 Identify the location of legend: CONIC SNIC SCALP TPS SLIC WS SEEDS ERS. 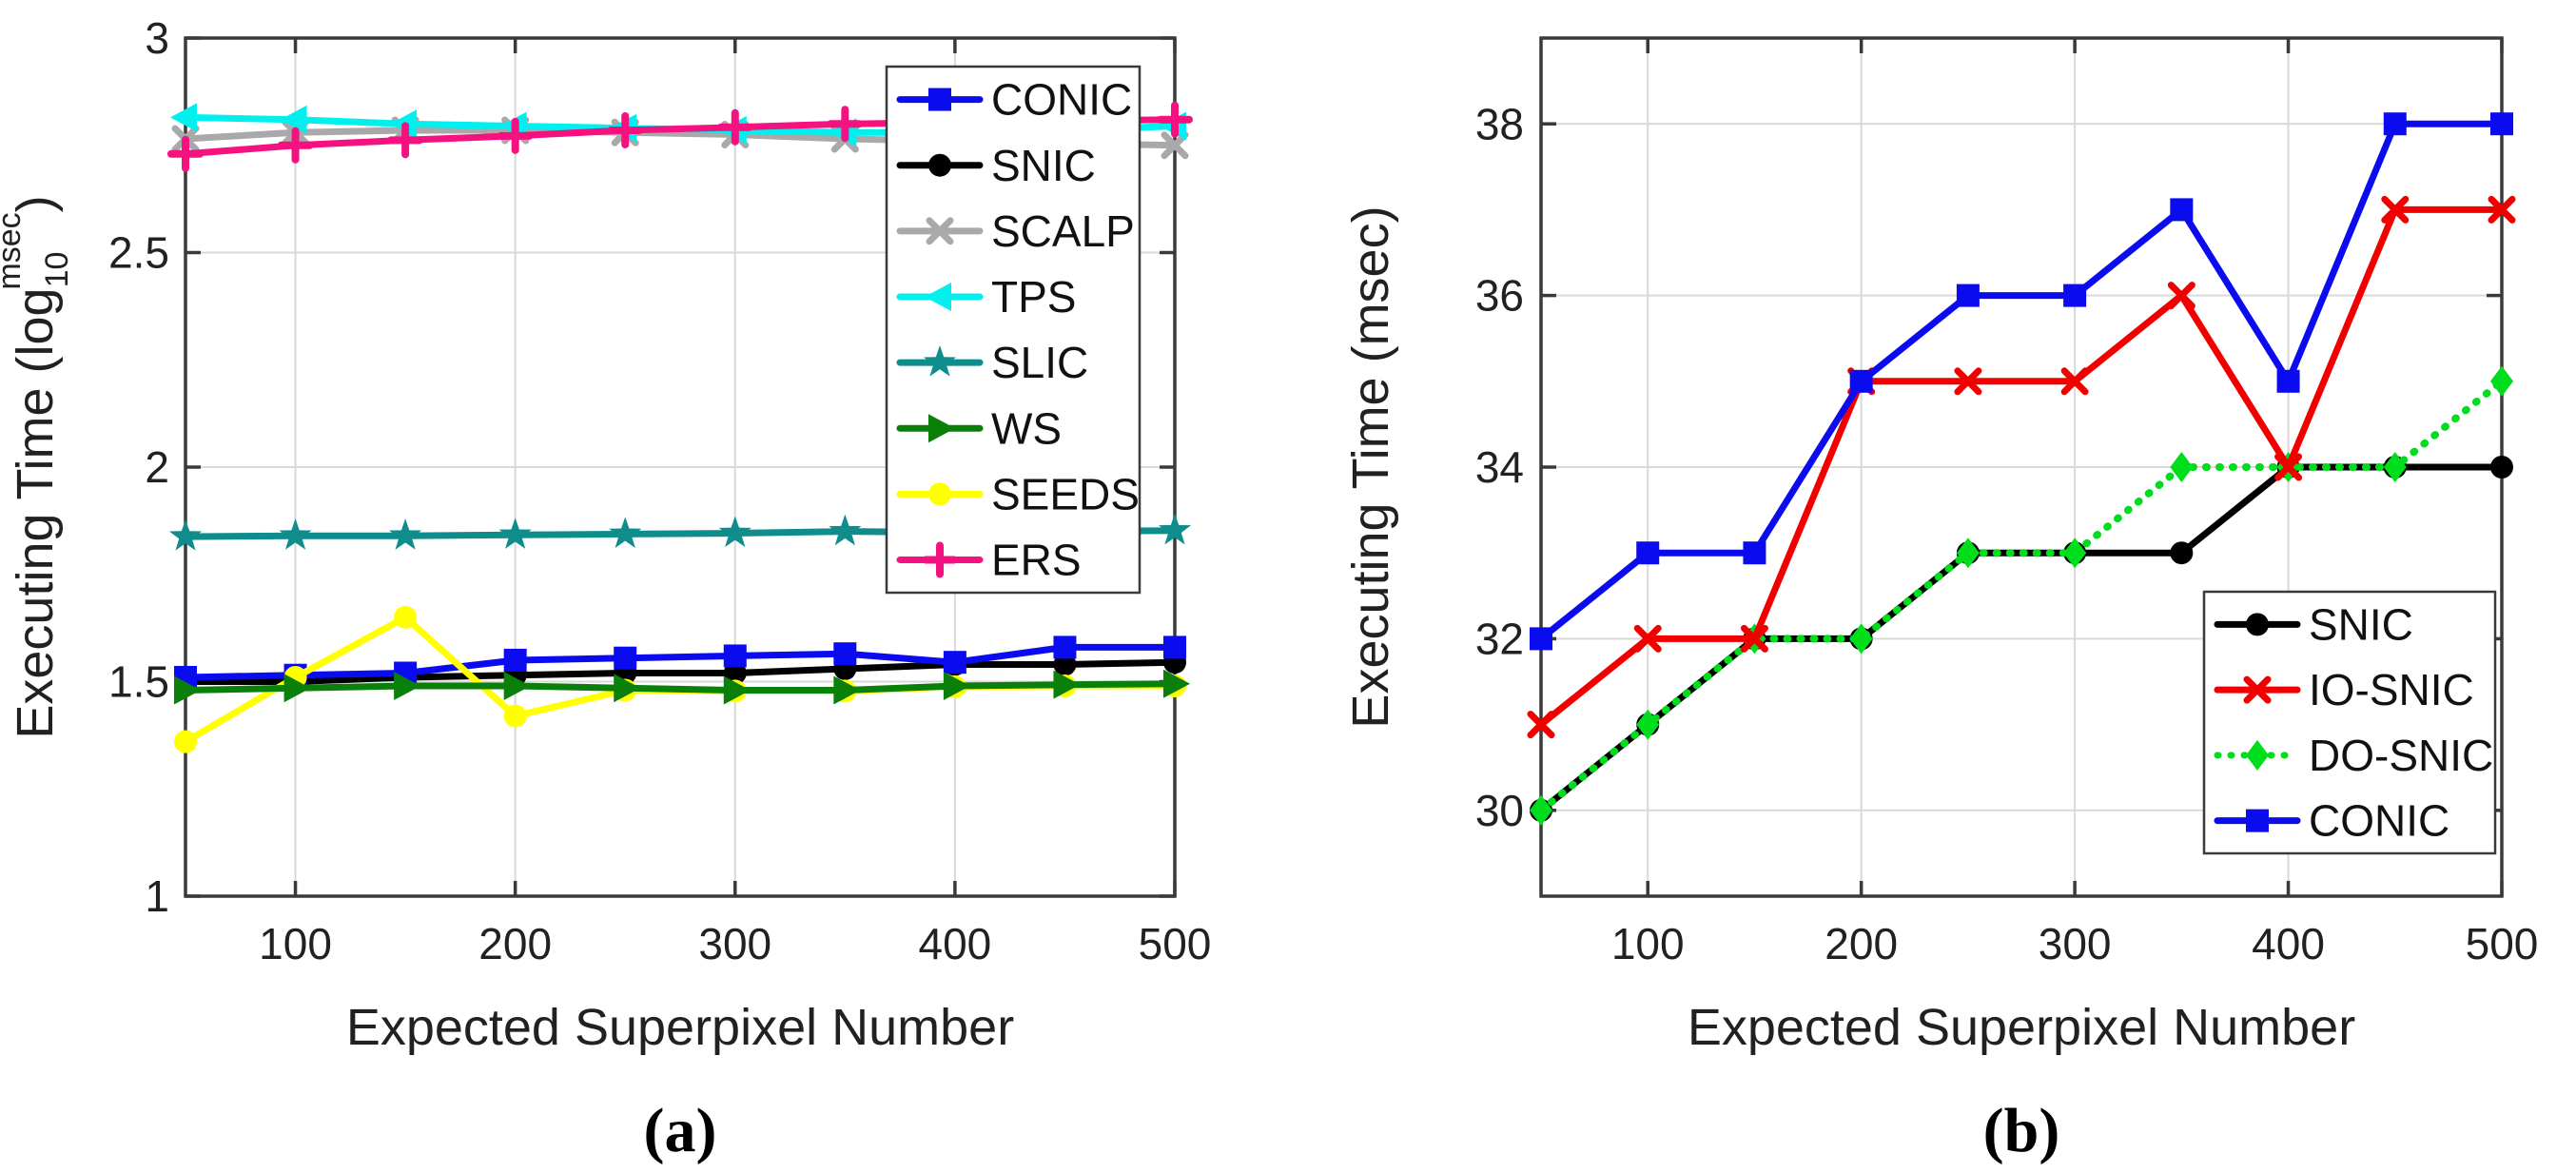
(1014, 330).